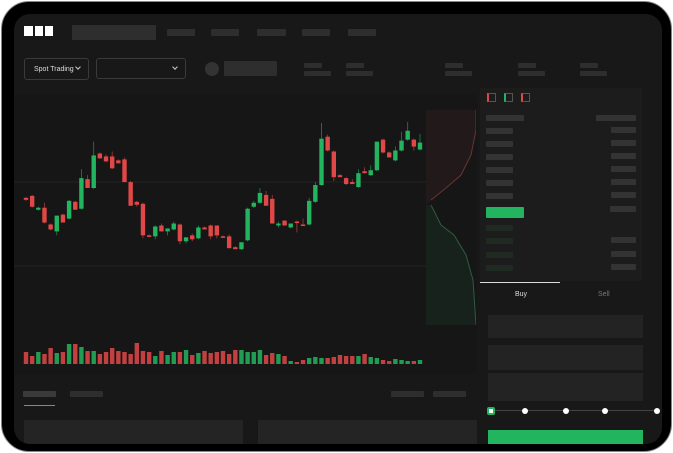 This screenshot has width=673, height=453. Describe the element at coordinates (561, 184) in the screenshot. I see `order-book` at that location.